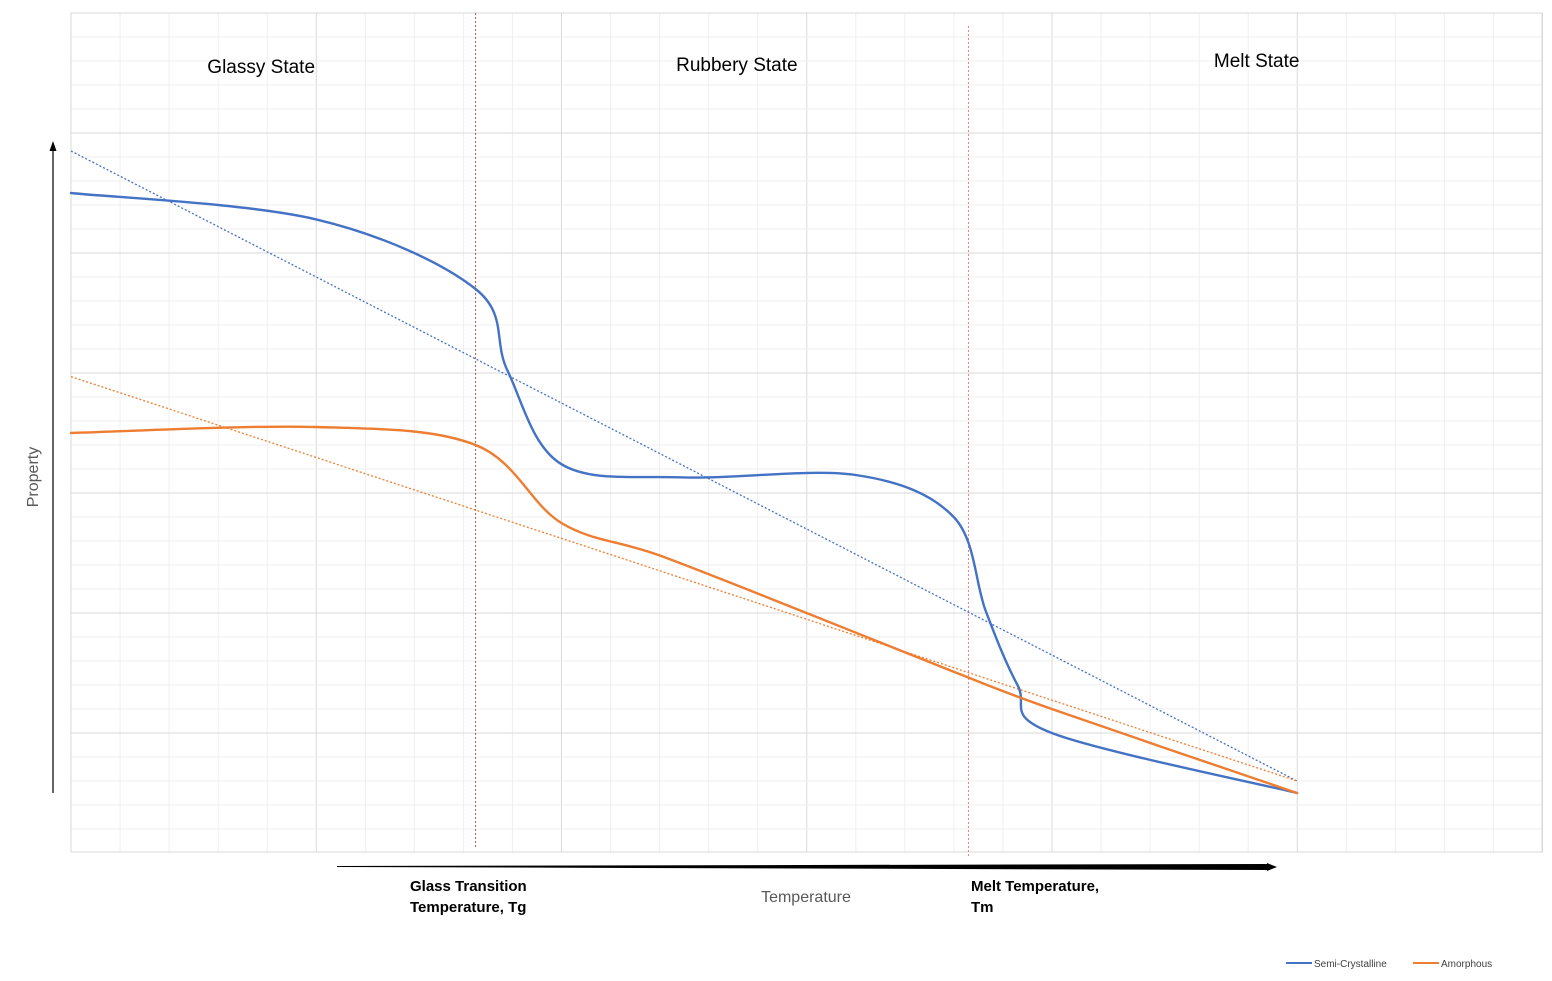 The image size is (1552, 981). I want to click on annotation-line: Tm, so click(982, 907).